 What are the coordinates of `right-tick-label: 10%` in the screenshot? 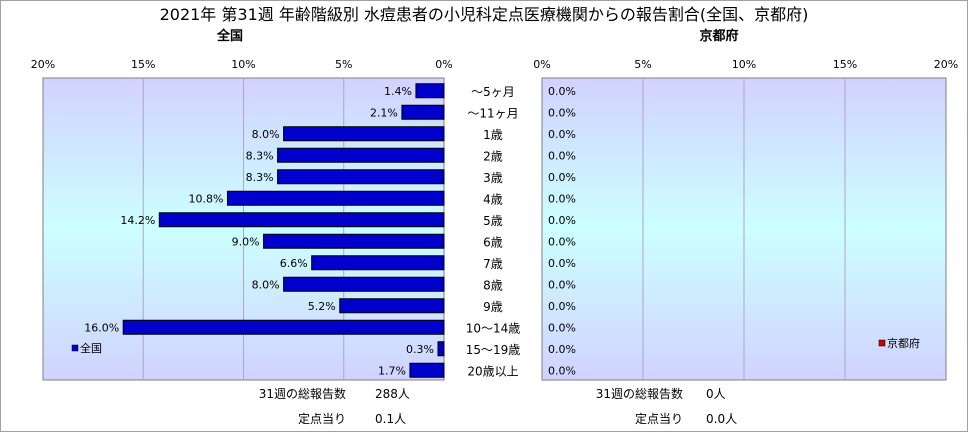 It's located at (744, 64).